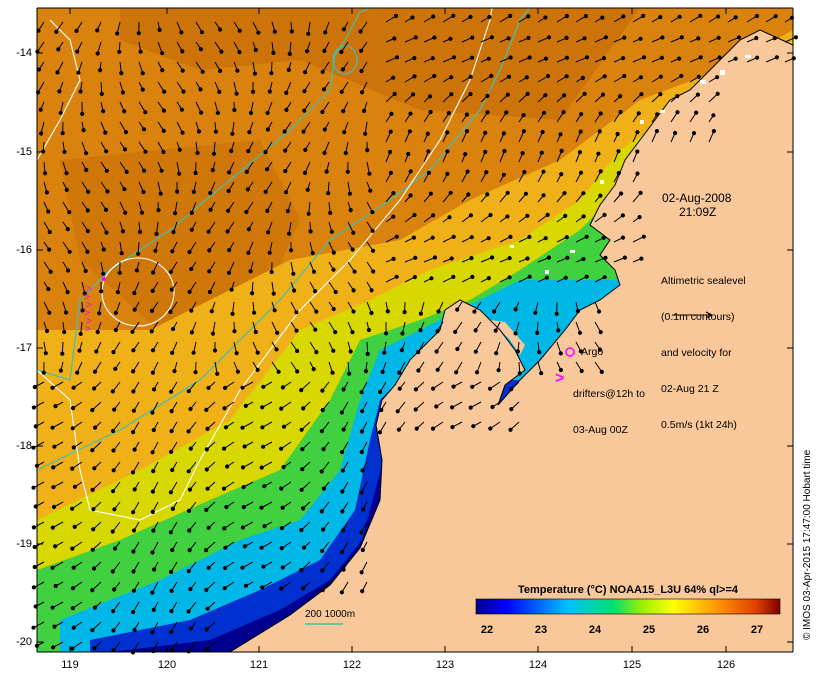 This screenshot has height=680, width=820. What do you see at coordinates (609, 412) in the screenshot?
I see `drifters-label: drifters@12h to 03-Aug 00Z` at bounding box center [609, 412].